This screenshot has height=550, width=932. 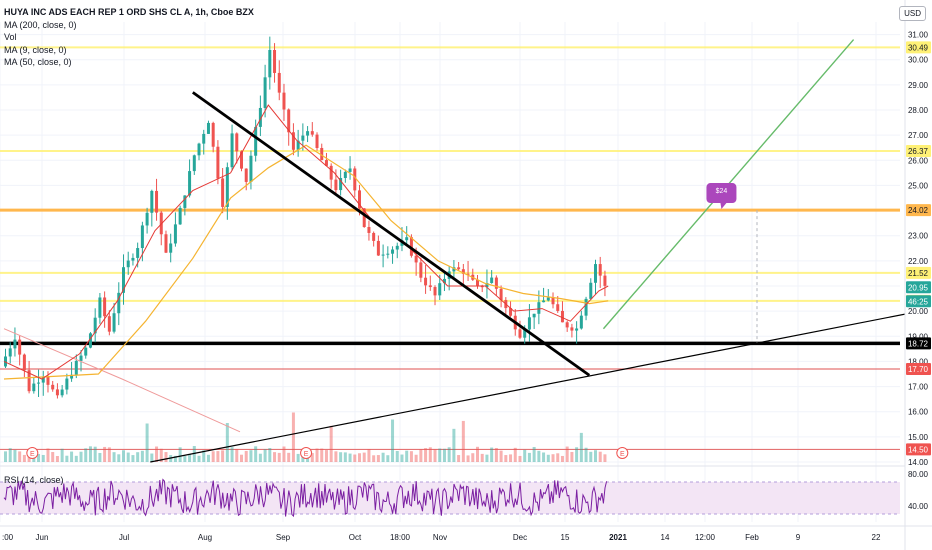 I want to click on currency-button: USD, so click(x=912, y=13).